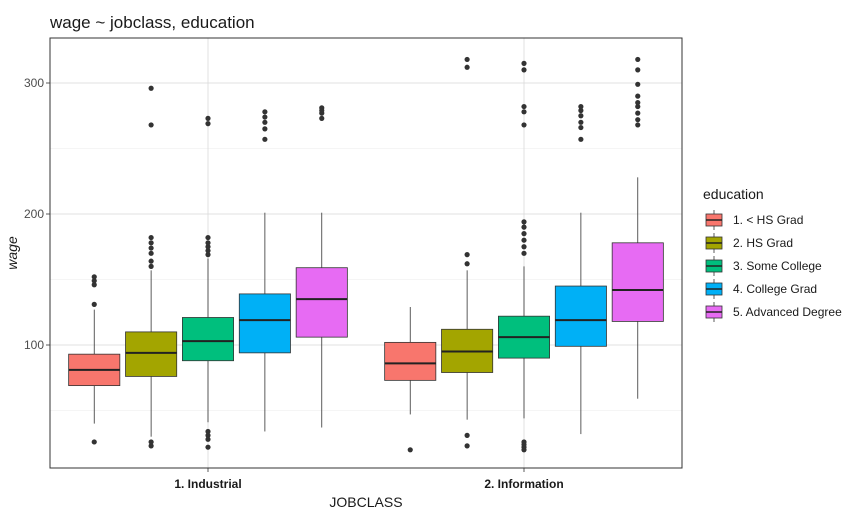  I want to click on legend-title: education, so click(733, 194).